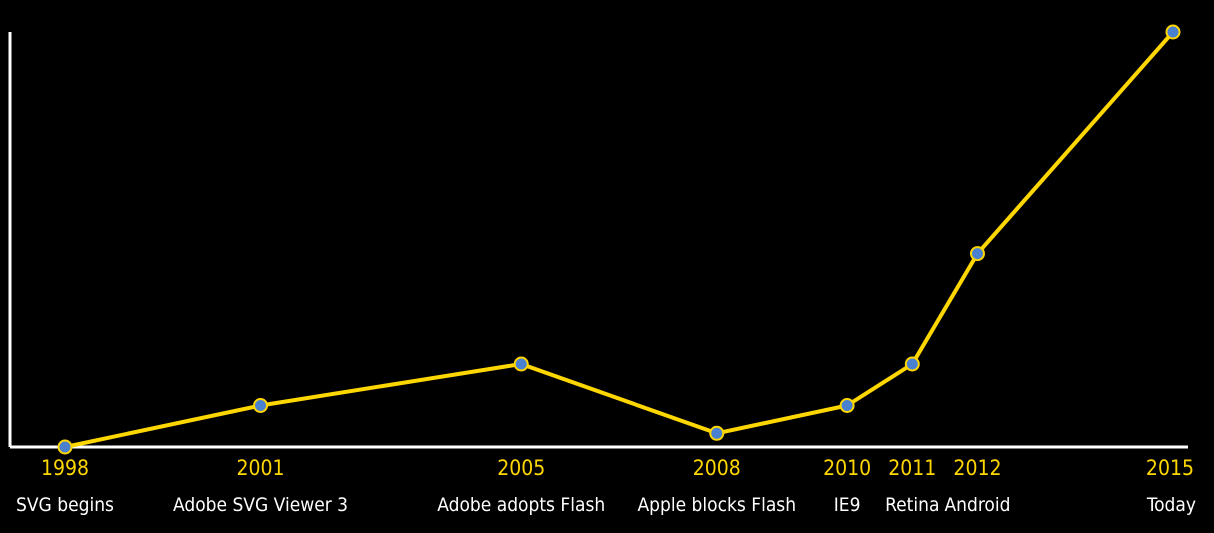 Image resolution: width=1214 pixels, height=533 pixels. Describe the element at coordinates (521, 364) in the screenshot. I see `data-point-2005` at that location.